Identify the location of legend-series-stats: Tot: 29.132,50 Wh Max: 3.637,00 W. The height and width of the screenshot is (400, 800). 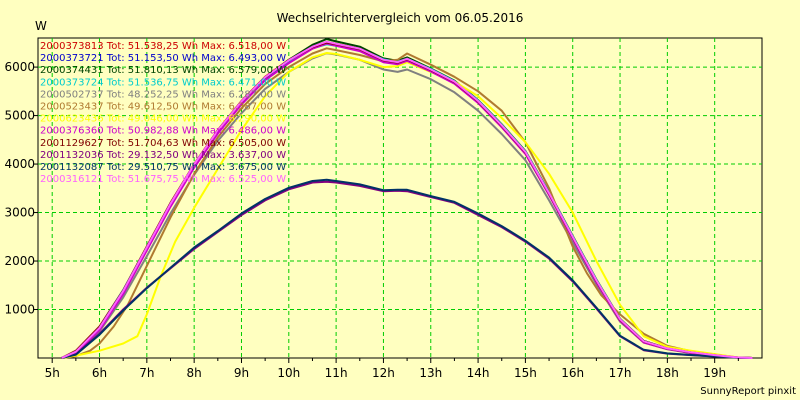
(195, 155).